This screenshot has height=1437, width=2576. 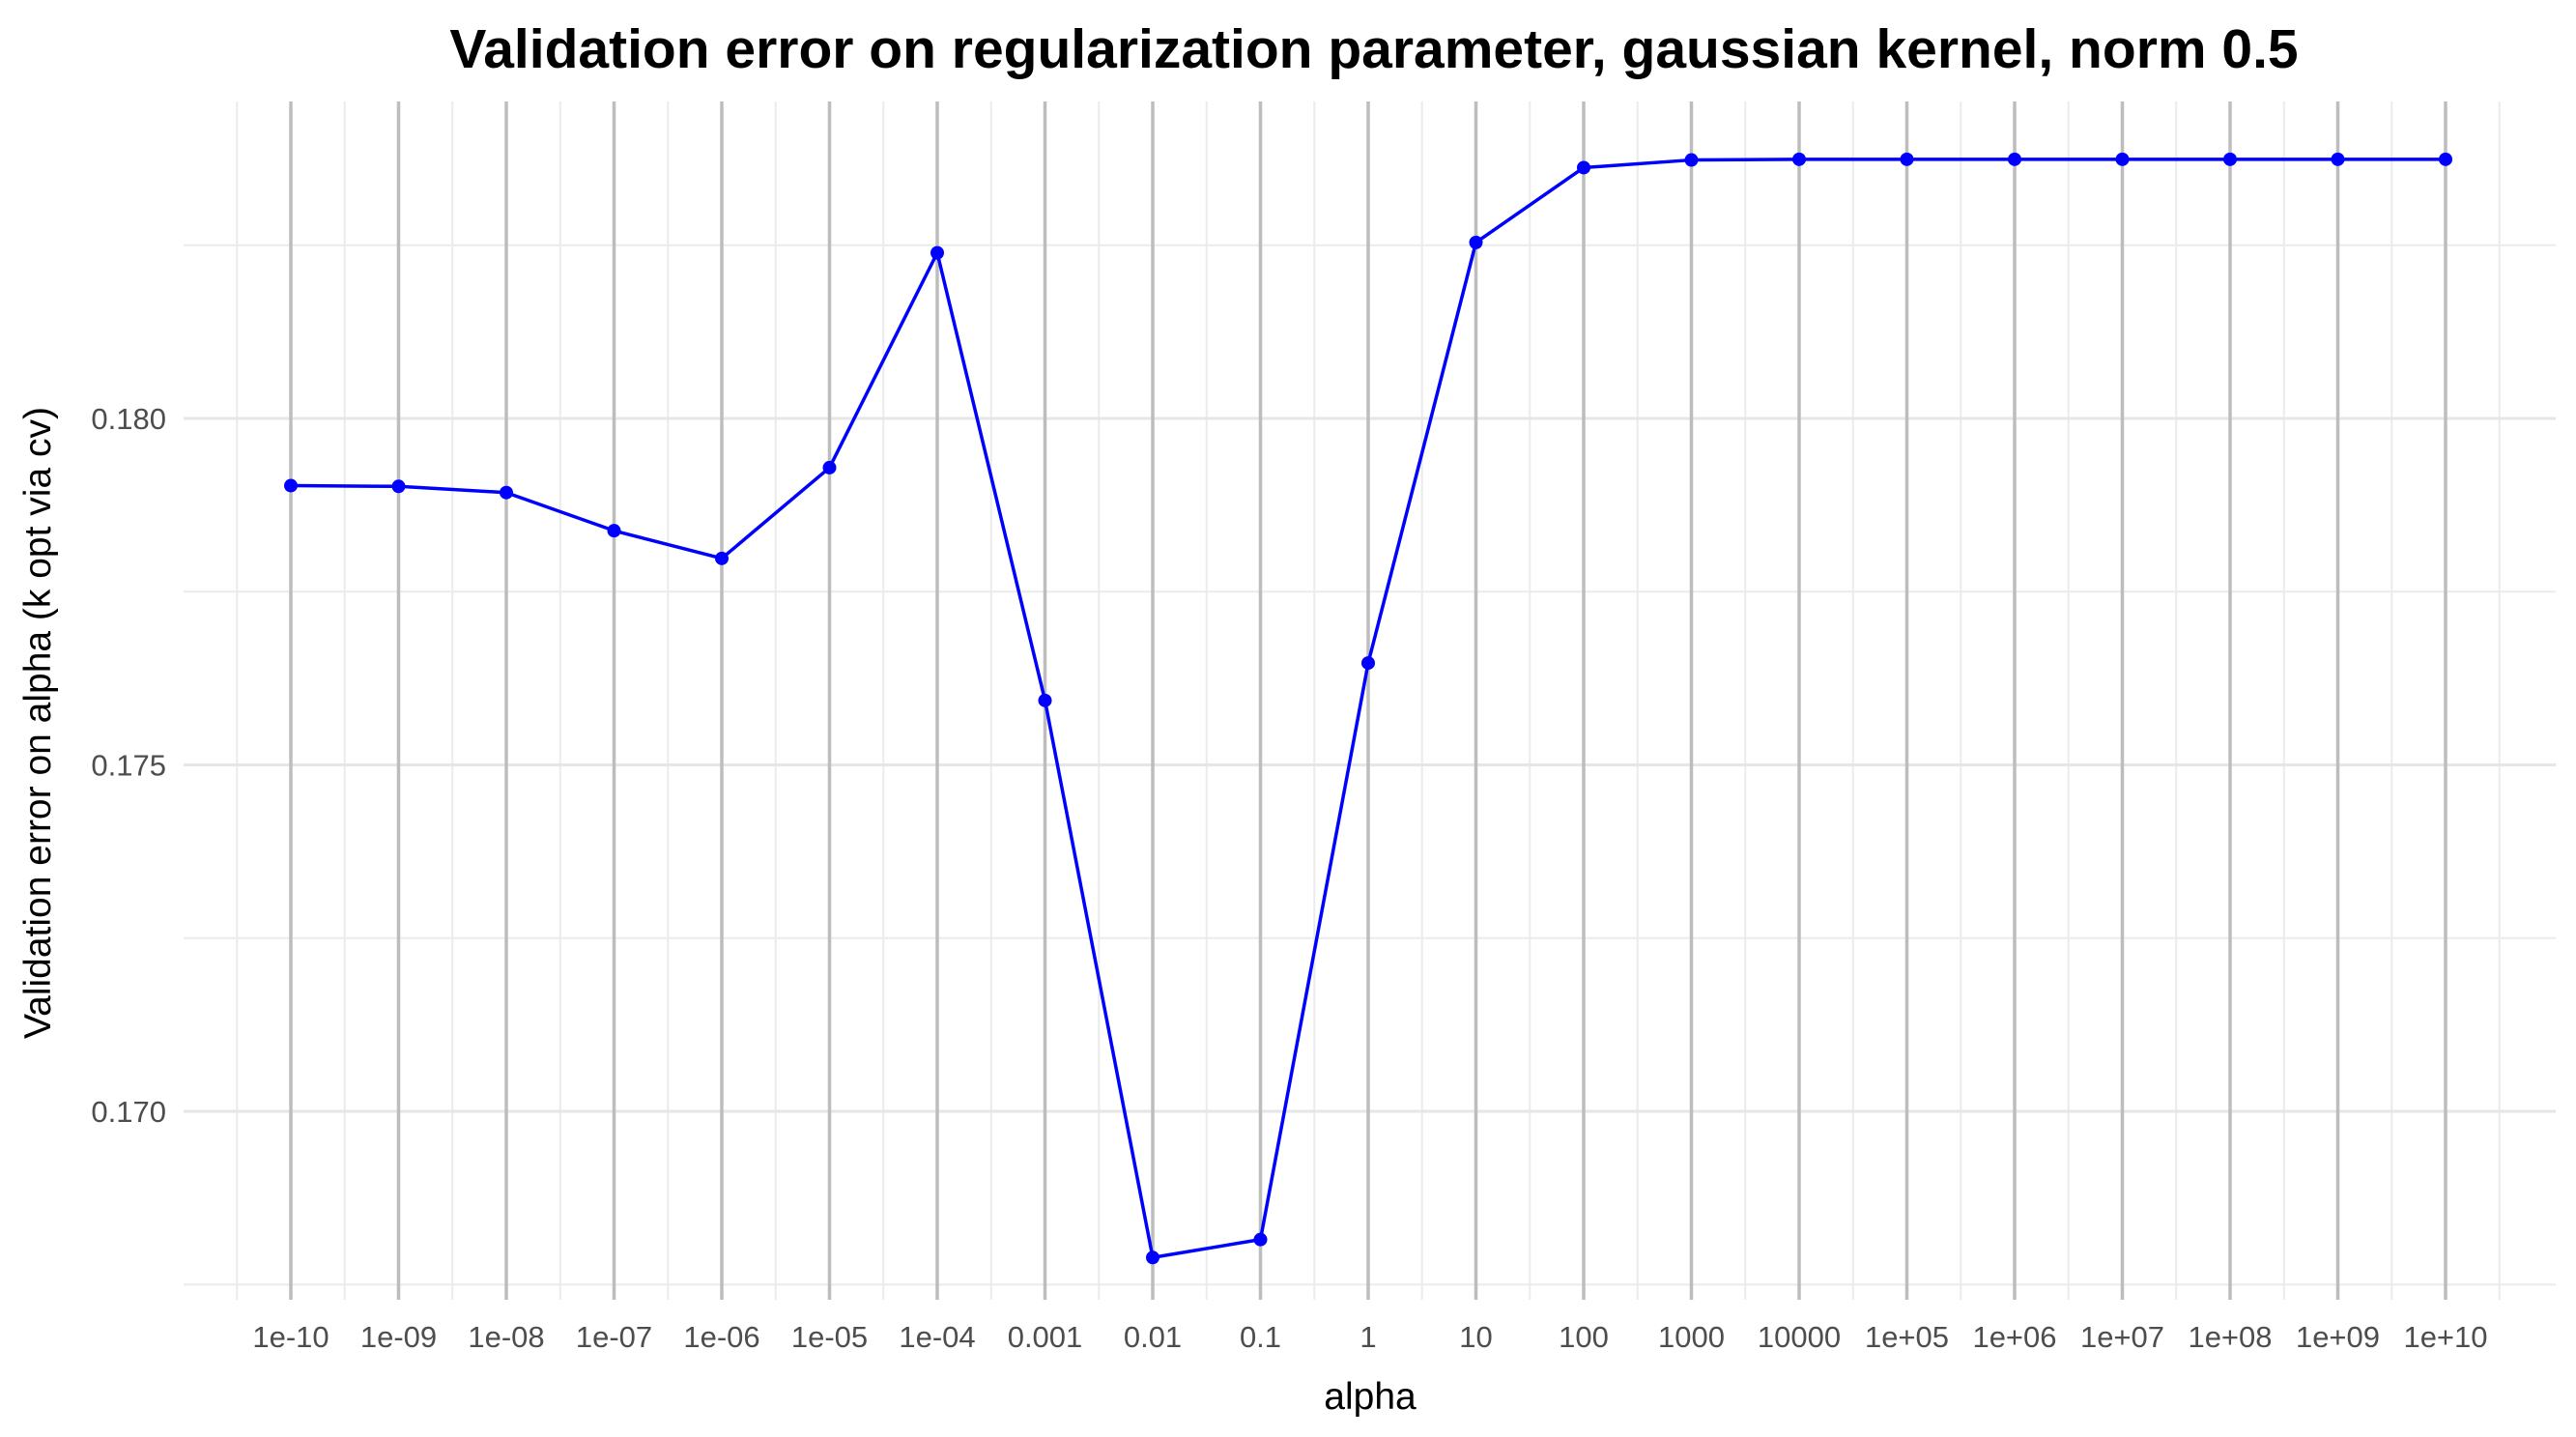 I want to click on x-tick-label: 1e+09, so click(x=2338, y=1337).